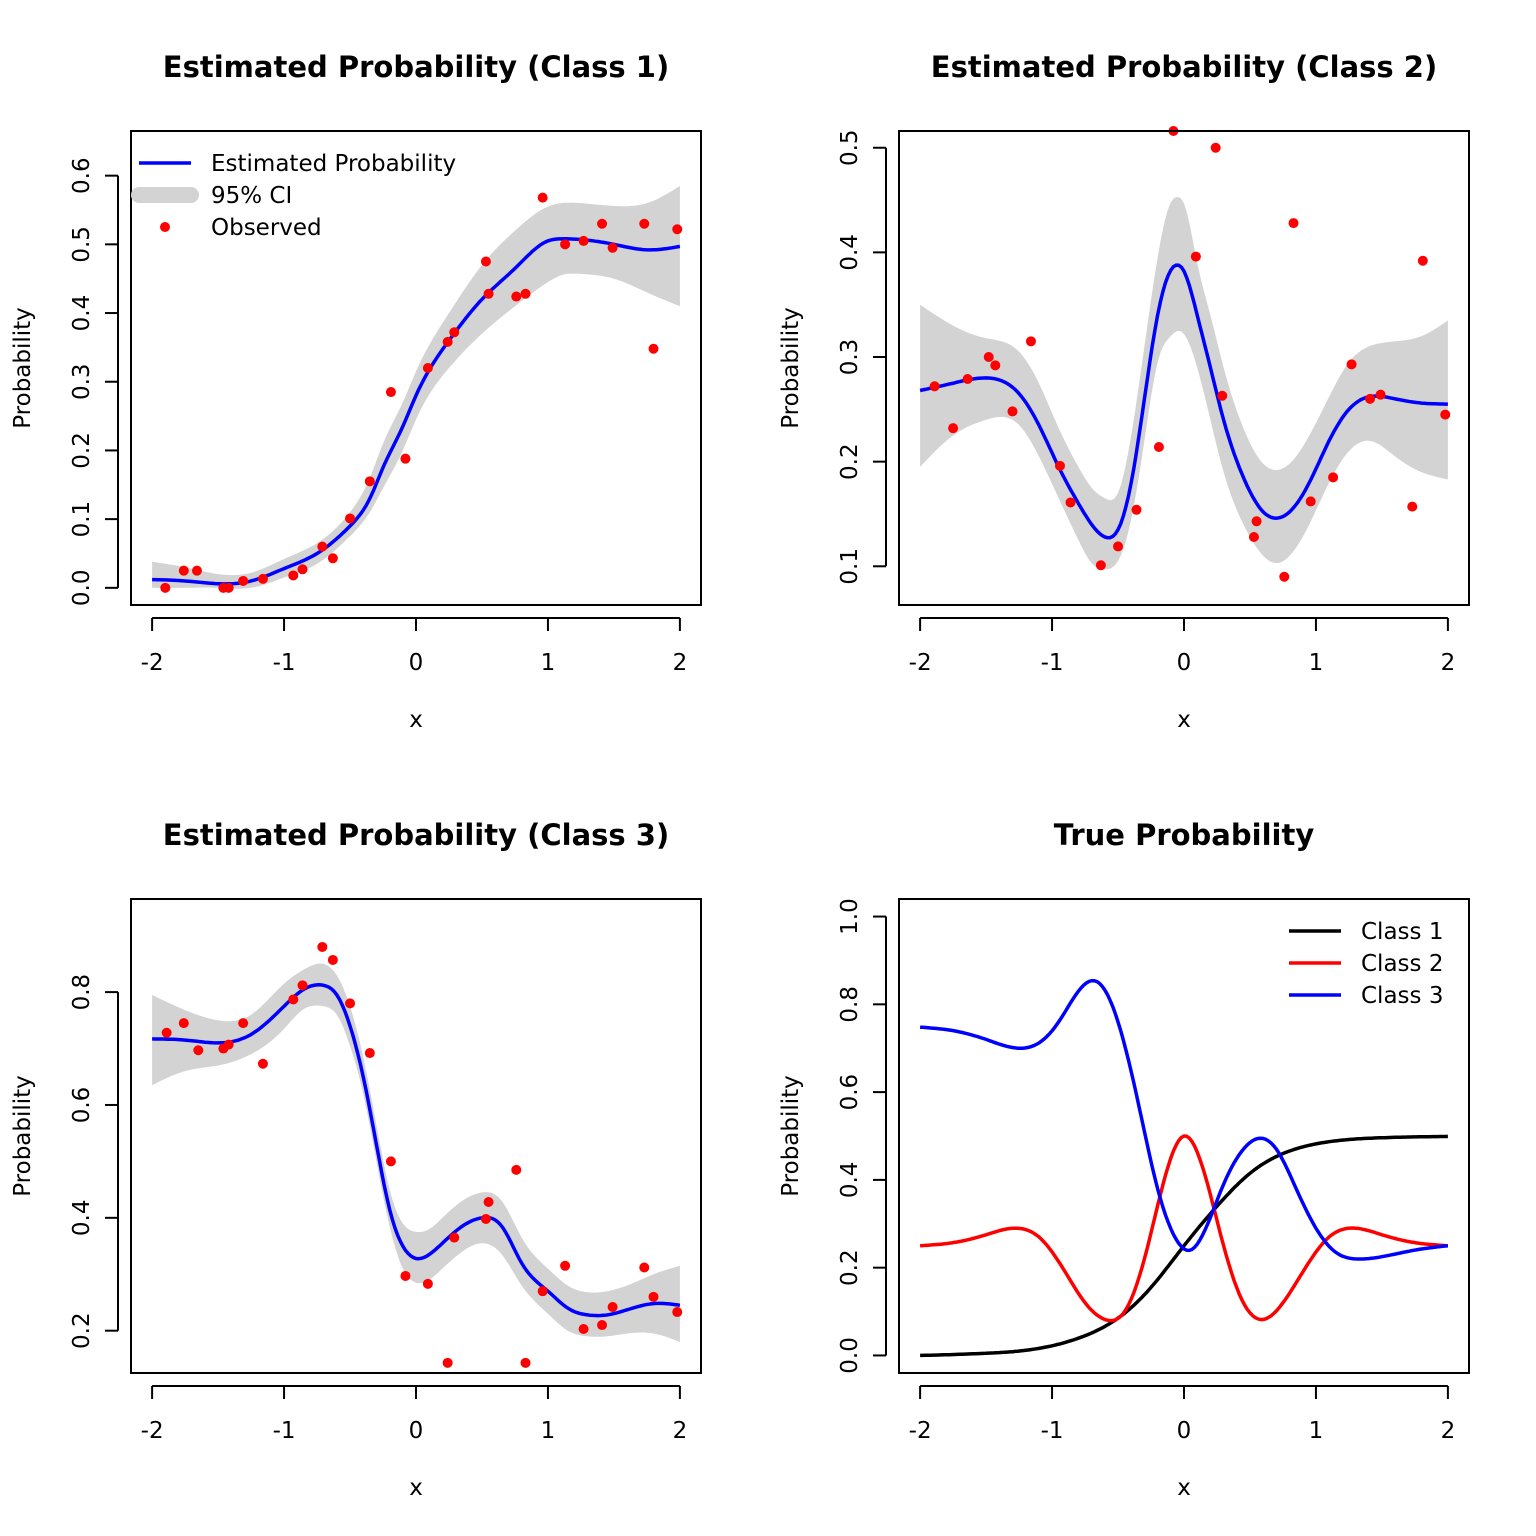  What do you see at coordinates (293, 196) in the screenshot?
I see `legend: Estimated Probability 95% CI Observed` at bounding box center [293, 196].